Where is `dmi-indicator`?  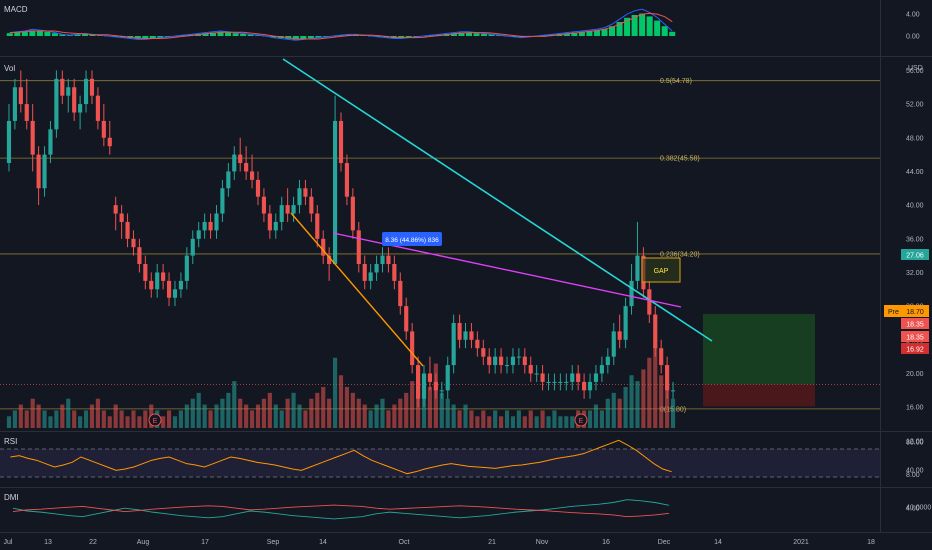
dmi-indicator is located at coordinates (341, 509).